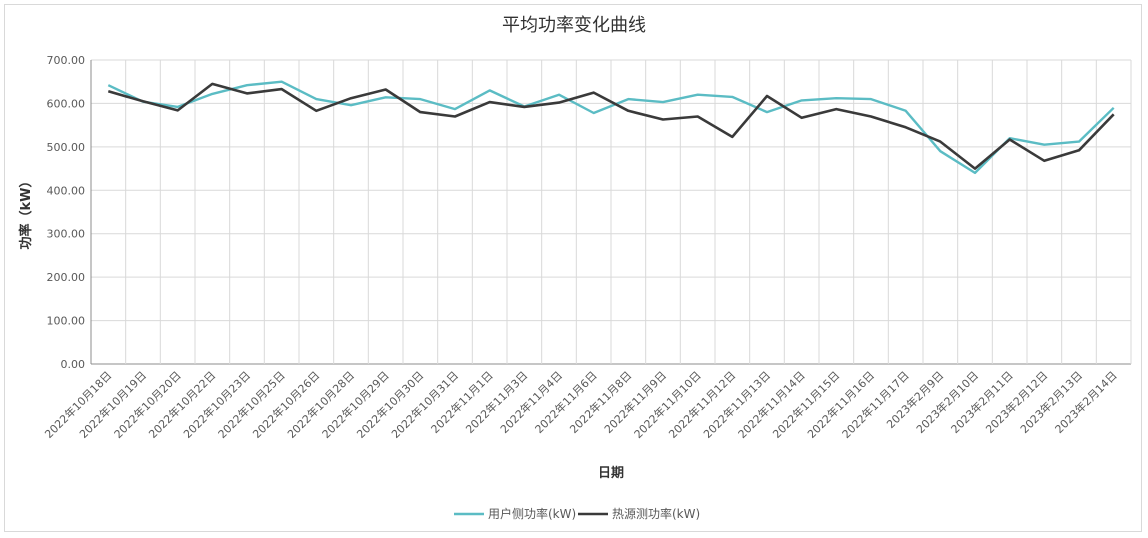 Image resolution: width=1148 pixels, height=538 pixels. I want to click on chart-title: 平均功率变化曲线, so click(574, 25).